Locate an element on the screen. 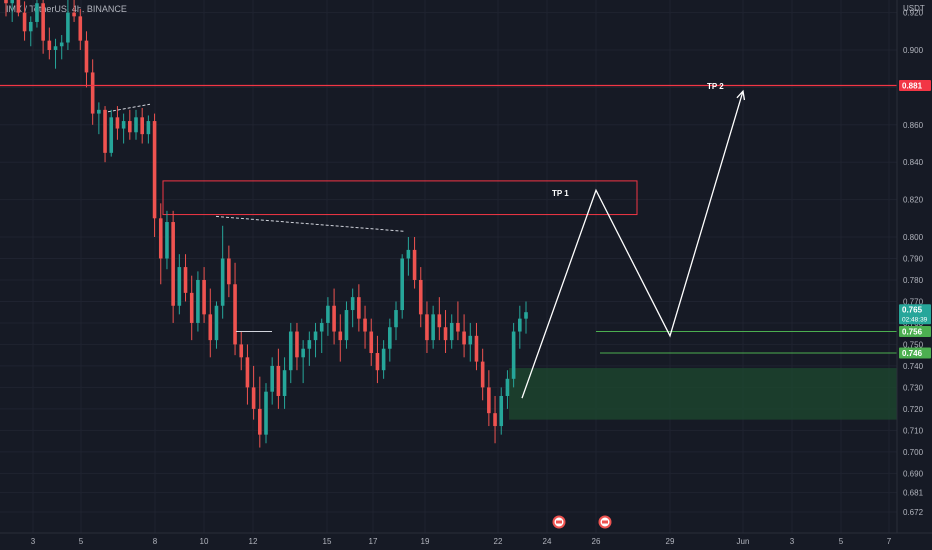 The height and width of the screenshot is (550, 932). support-2-tag is located at coordinates (915, 353).